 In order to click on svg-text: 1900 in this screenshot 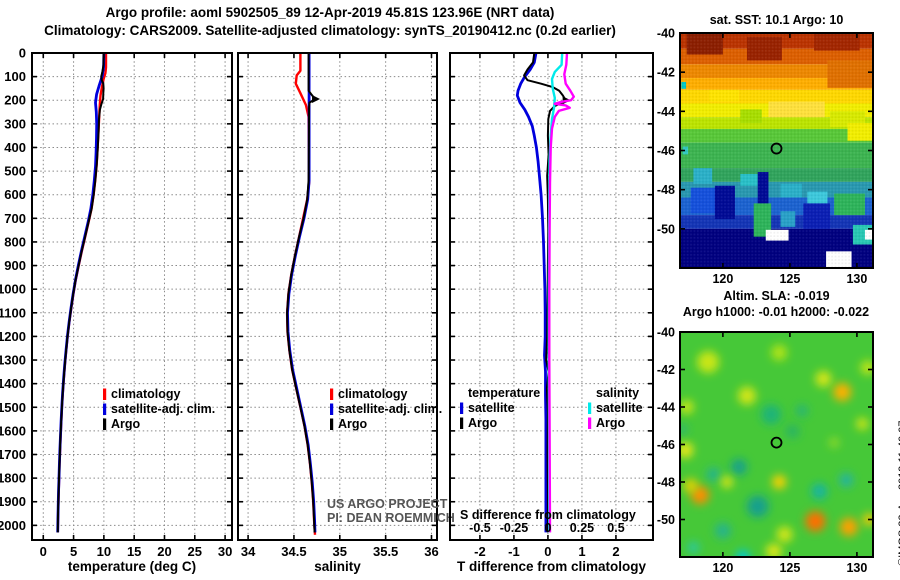, I will do `click(13, 501)`.